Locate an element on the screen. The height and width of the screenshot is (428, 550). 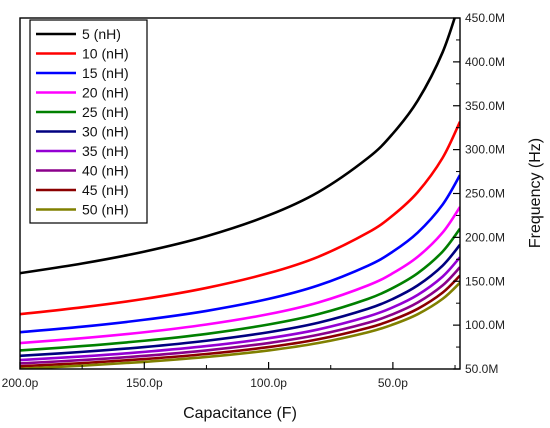
y-tick-label: 350.0M is located at coordinates (485, 106).